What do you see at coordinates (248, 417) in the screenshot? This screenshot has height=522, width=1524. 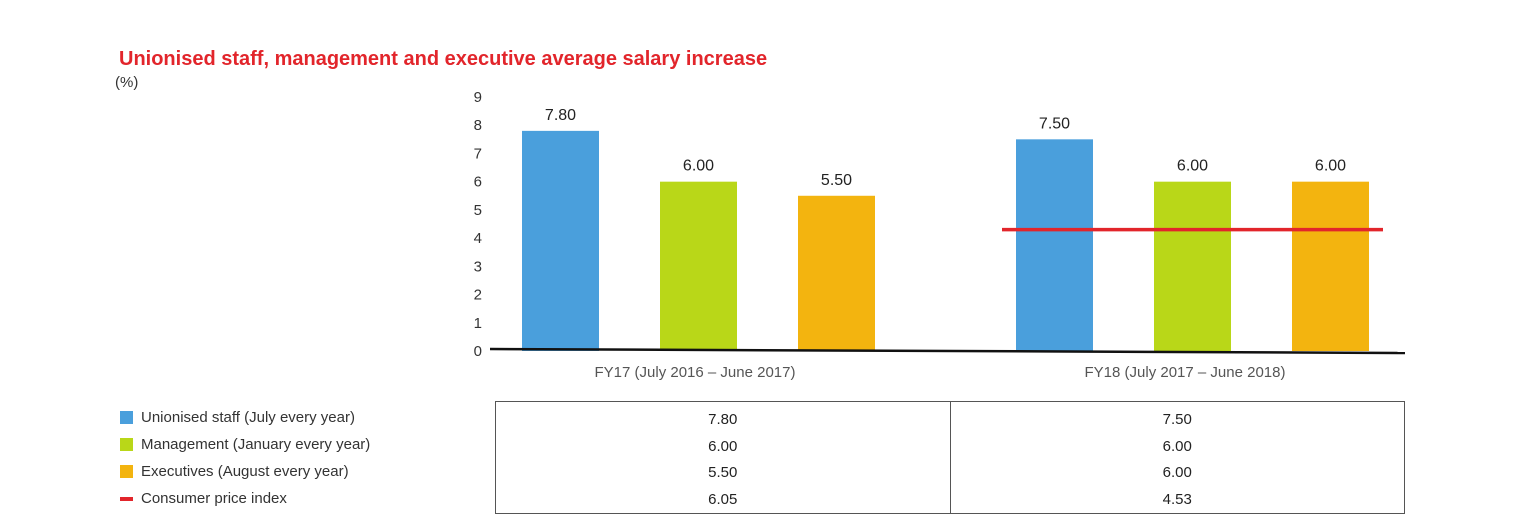 I see `legend-label-unionised: Unionised staff (July every year)` at bounding box center [248, 417].